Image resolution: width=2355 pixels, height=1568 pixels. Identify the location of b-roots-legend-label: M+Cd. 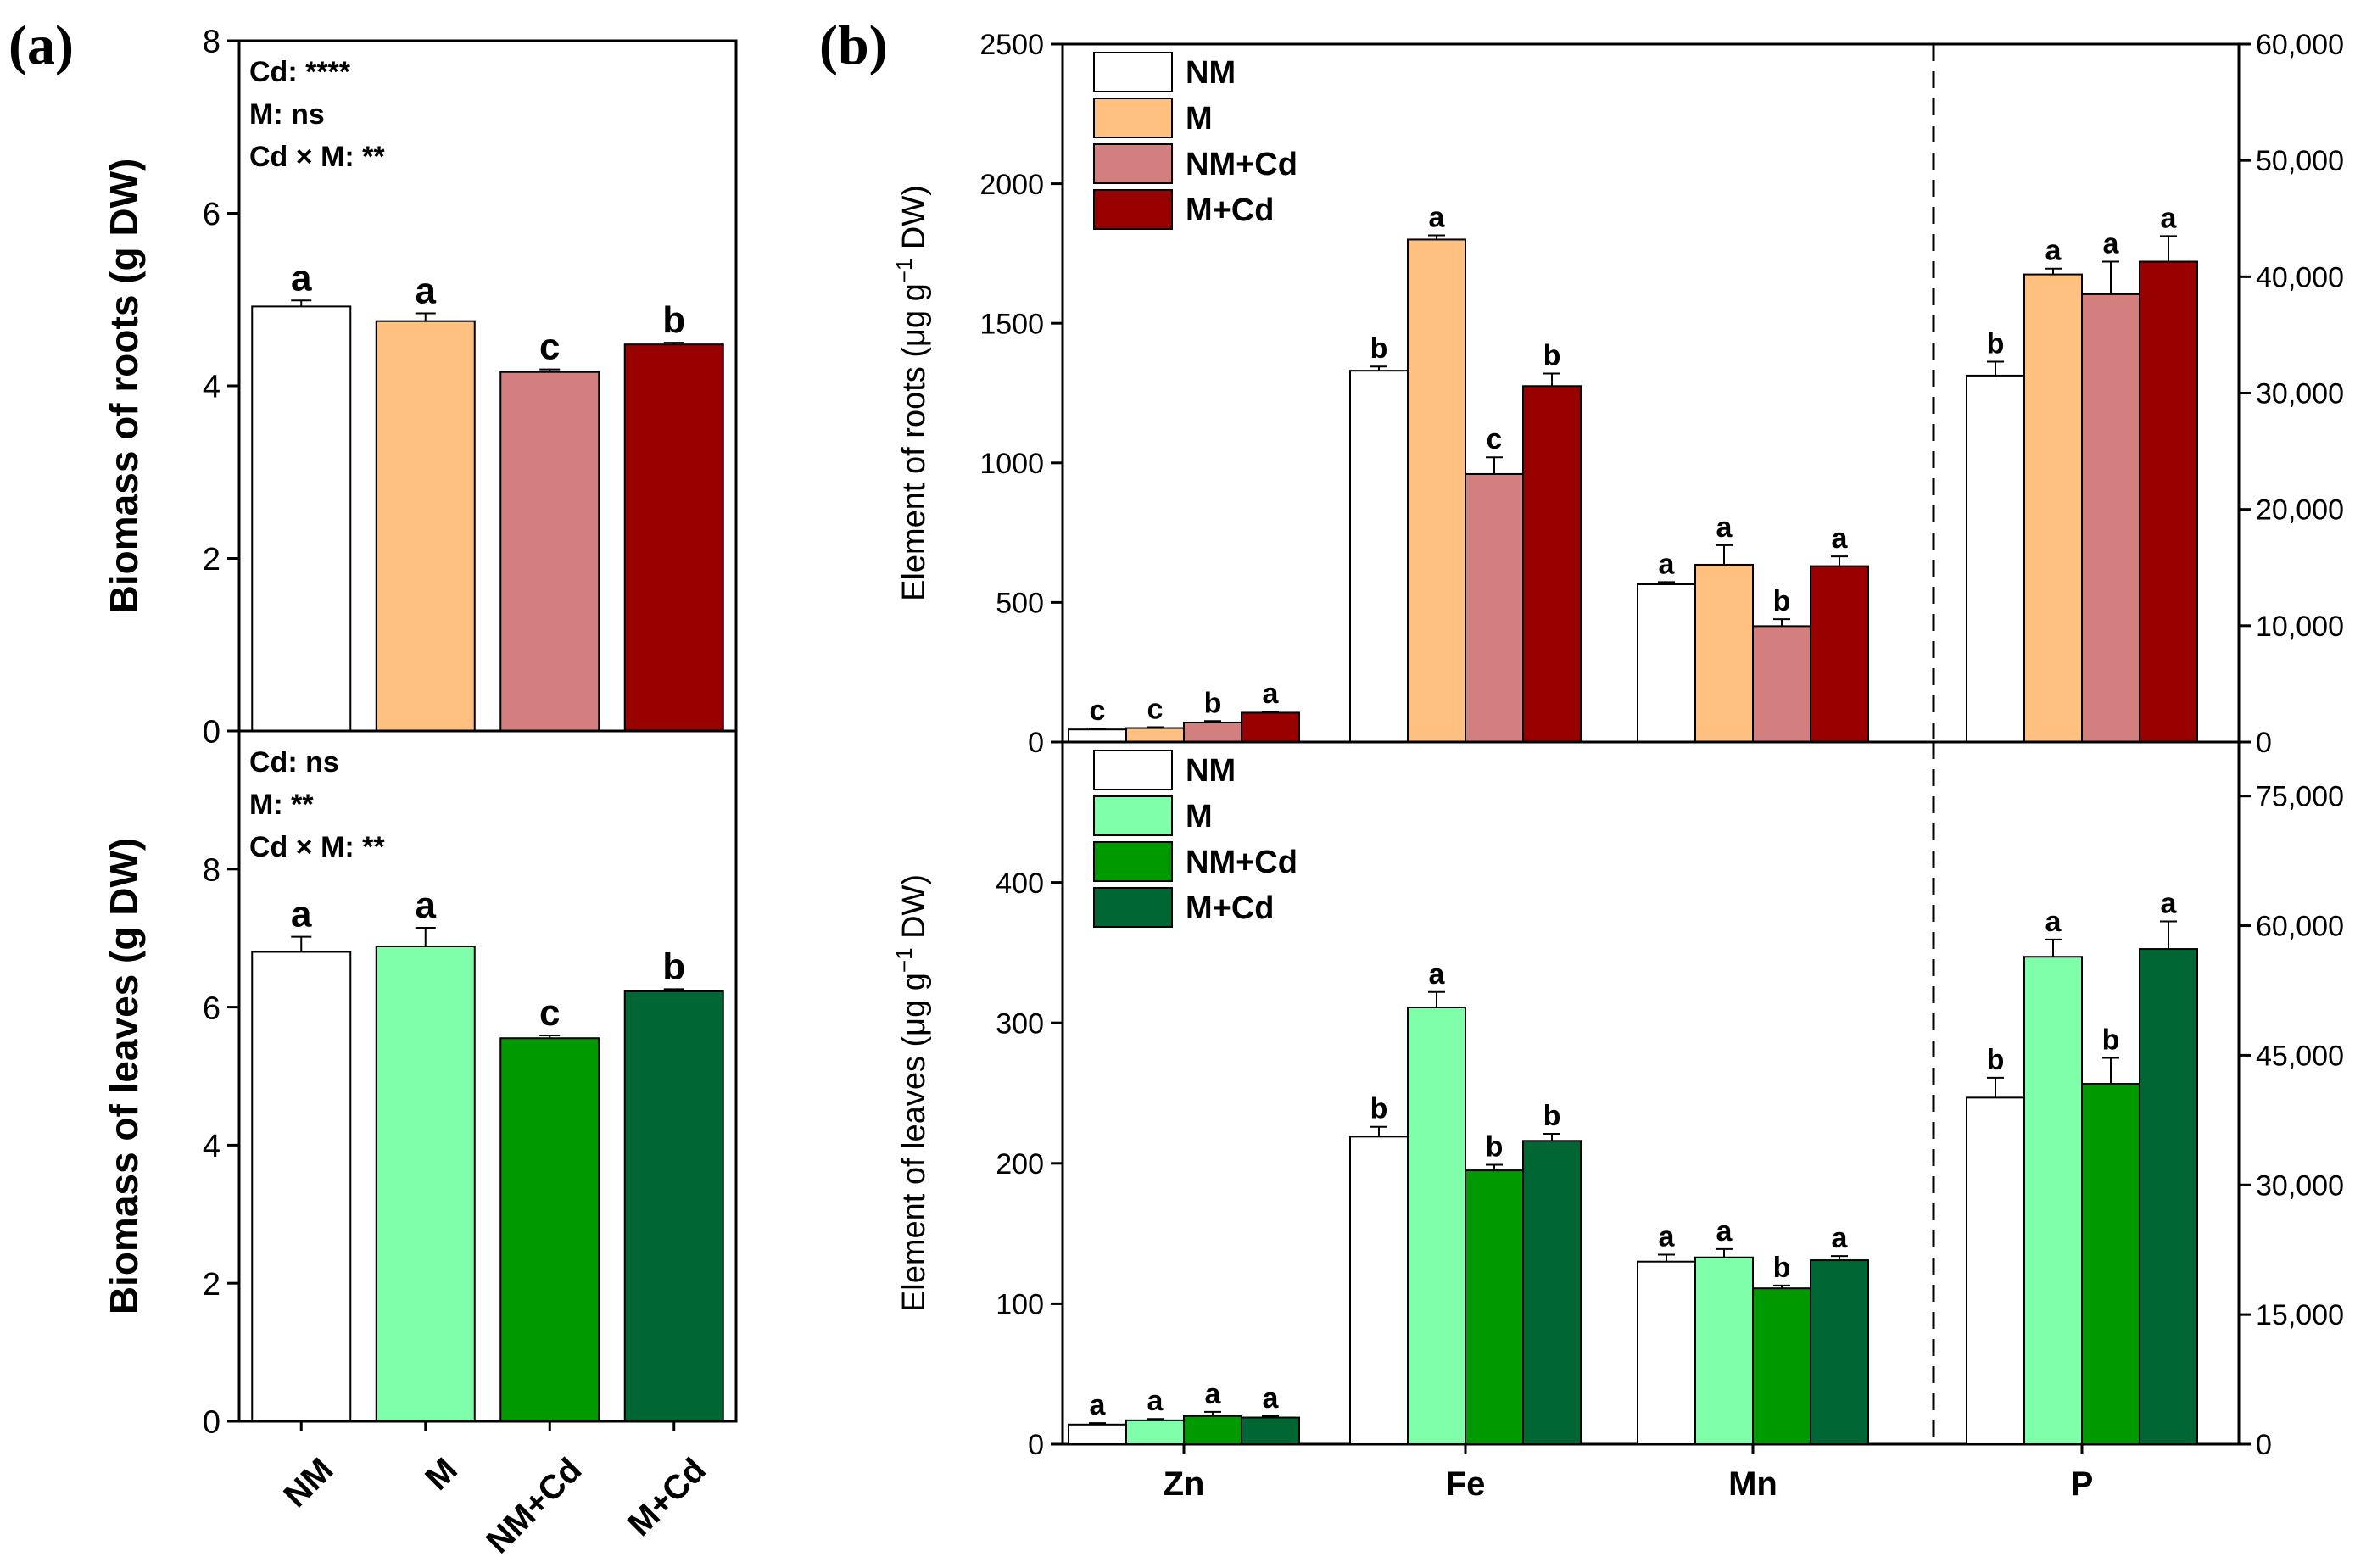
(1230, 211).